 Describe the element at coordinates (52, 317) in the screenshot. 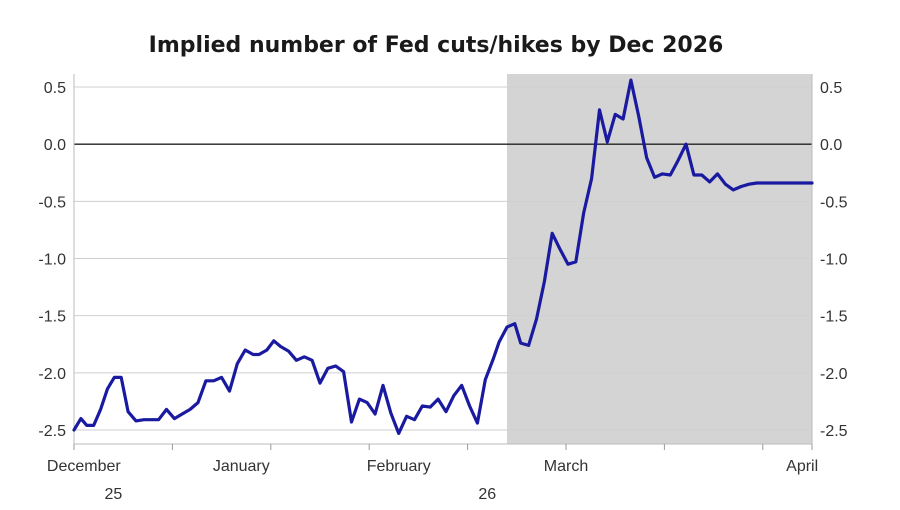

I see `y-tick-label-left: -1.5` at that location.